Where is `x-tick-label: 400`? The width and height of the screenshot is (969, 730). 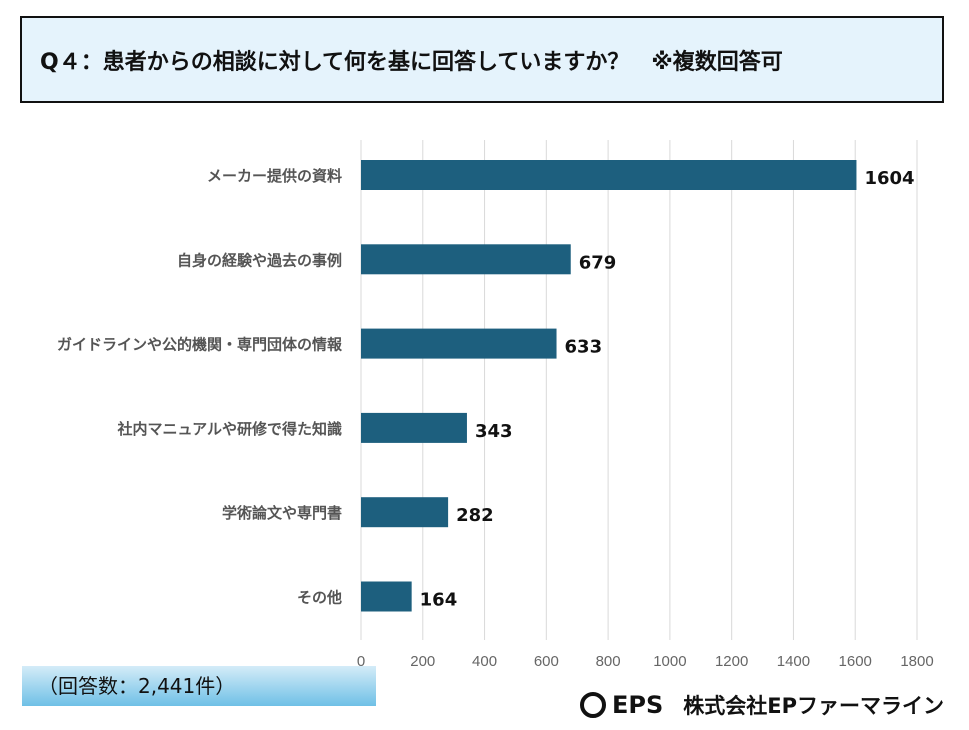
x-tick-label: 400 is located at coordinates (484, 661).